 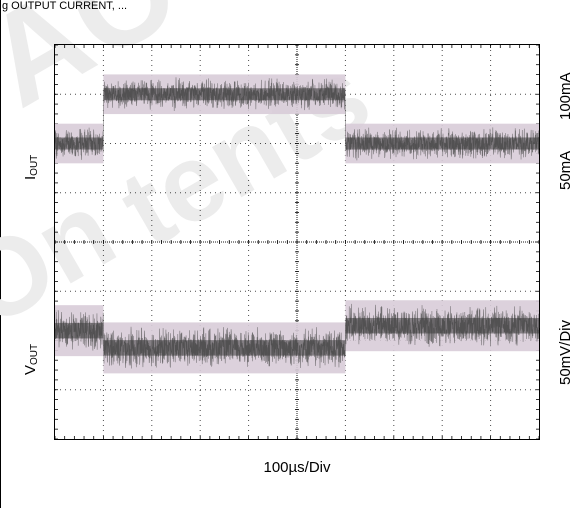 What do you see at coordinates (297, 467) in the screenshot?
I see `x-axis-label: 100µs/Div` at bounding box center [297, 467].